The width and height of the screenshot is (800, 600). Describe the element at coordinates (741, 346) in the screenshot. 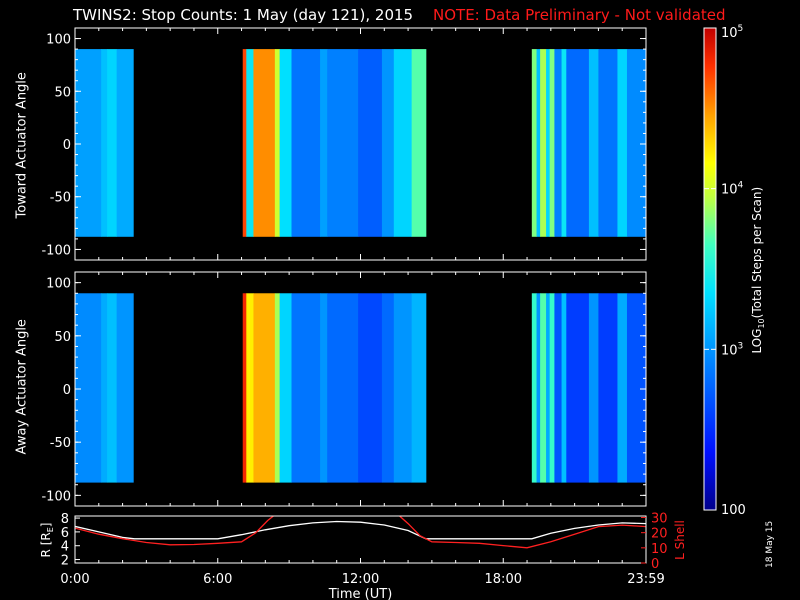

I see `colorbar-tick-exp: 3` at that location.